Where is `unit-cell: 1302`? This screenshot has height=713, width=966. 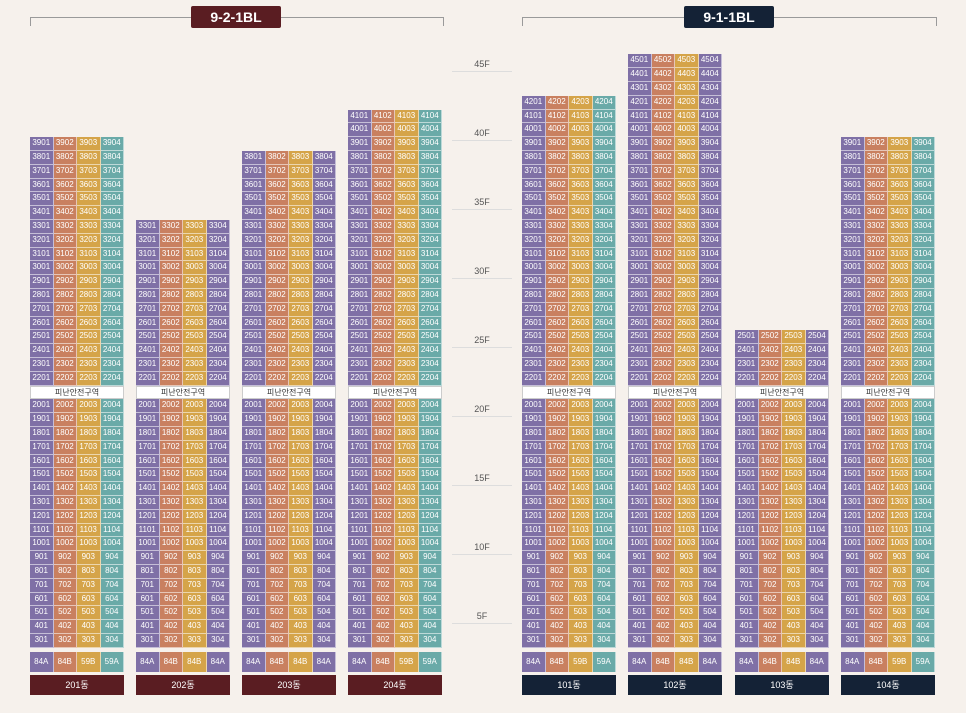
unit-cell: 1302 is located at coordinates (171, 503).